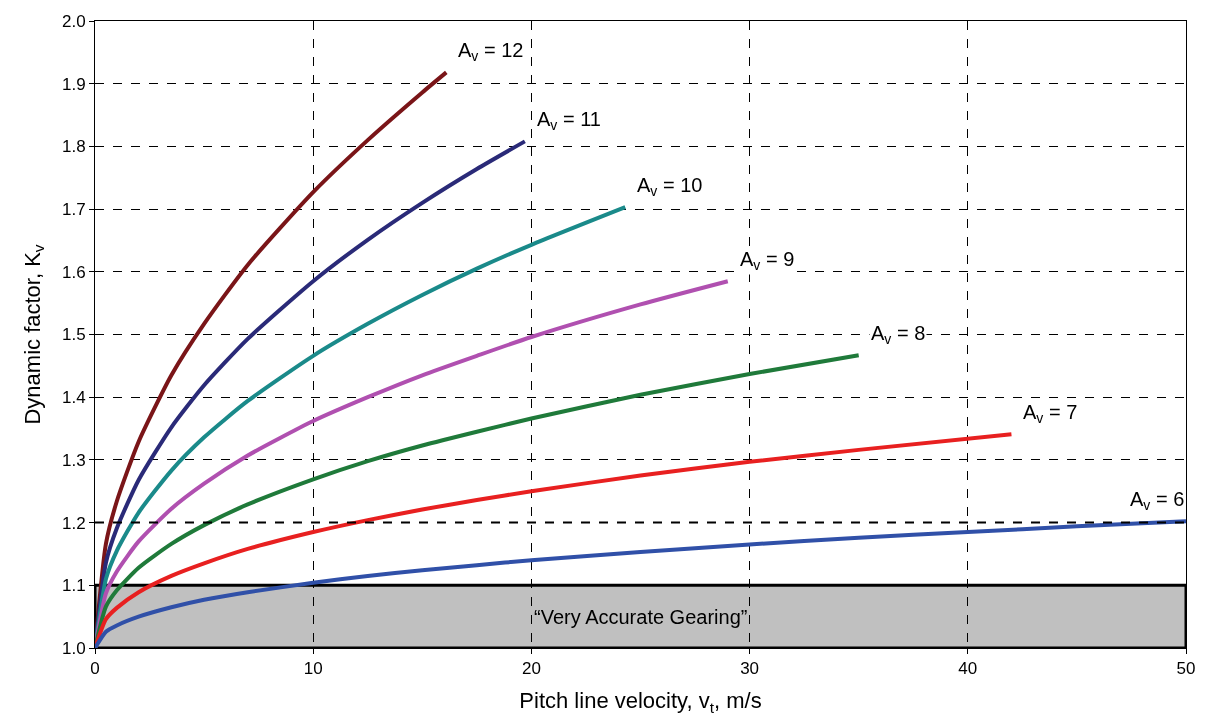  What do you see at coordinates (313, 669) in the screenshot?
I see `x-tick-label: 10` at bounding box center [313, 669].